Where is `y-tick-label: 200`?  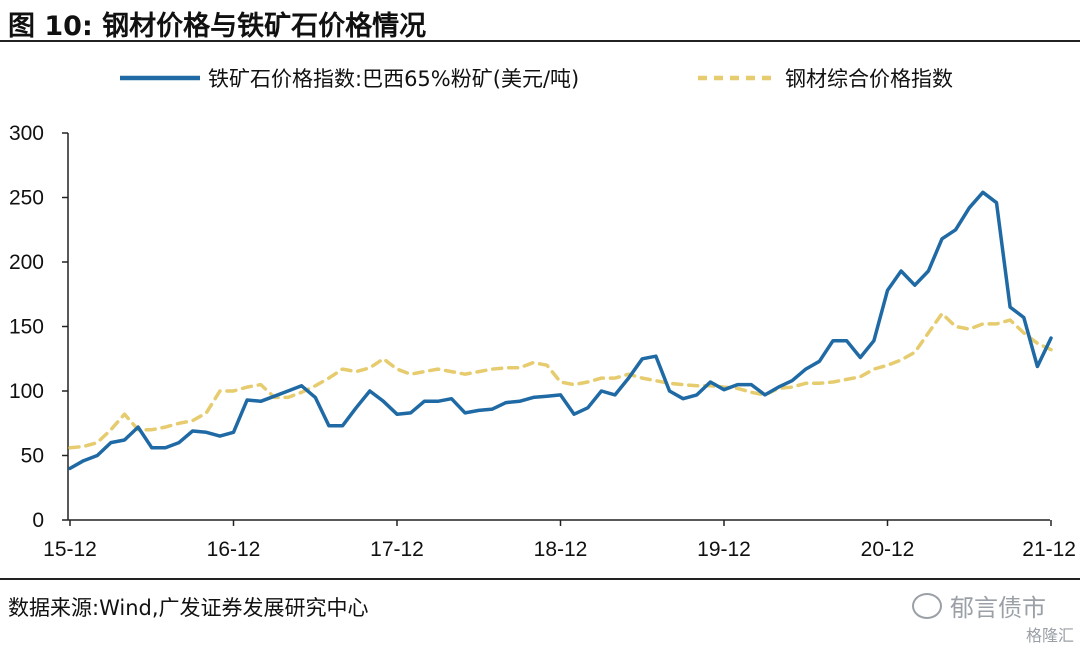
y-tick-label: 200 is located at coordinates (26, 262).